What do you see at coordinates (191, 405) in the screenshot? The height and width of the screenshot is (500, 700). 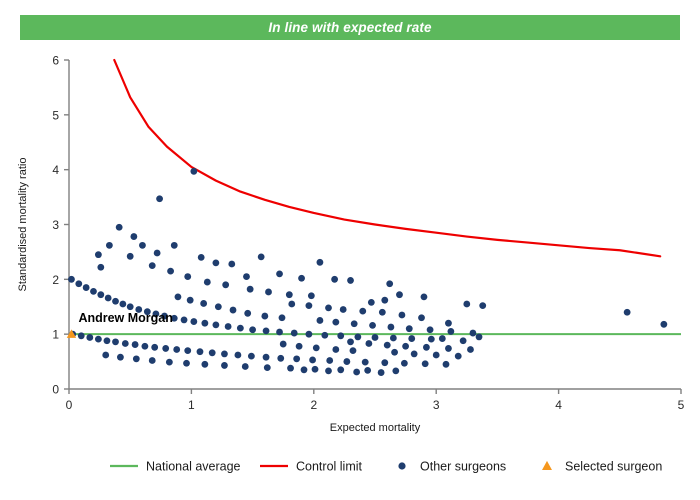 I see `x-tick-label: 1` at bounding box center [191, 405].